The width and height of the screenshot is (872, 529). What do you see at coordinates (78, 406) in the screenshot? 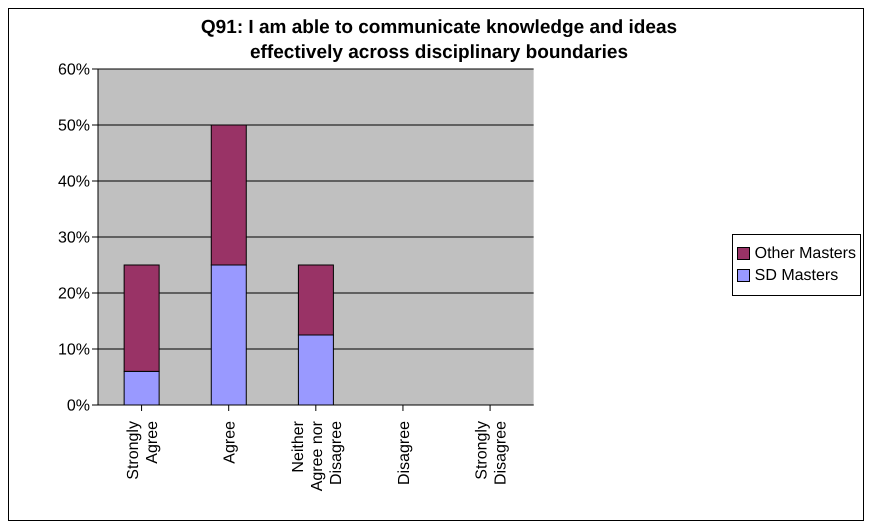
I see `y-tick-label: 0%` at bounding box center [78, 406].